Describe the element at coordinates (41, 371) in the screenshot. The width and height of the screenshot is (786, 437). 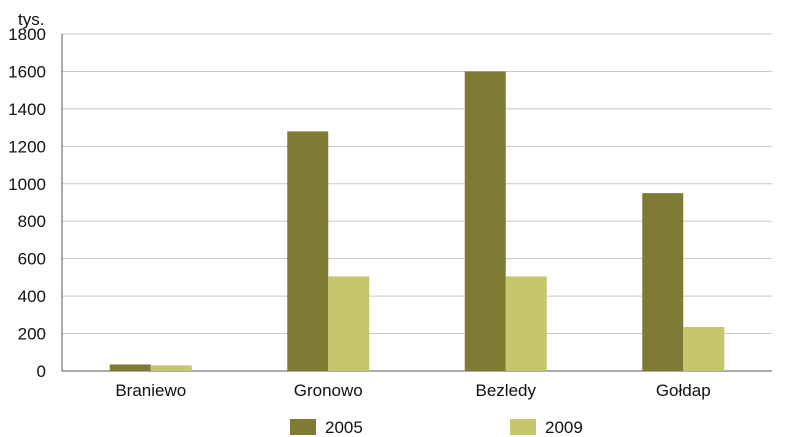
I see `y-tick-label: 0` at that location.